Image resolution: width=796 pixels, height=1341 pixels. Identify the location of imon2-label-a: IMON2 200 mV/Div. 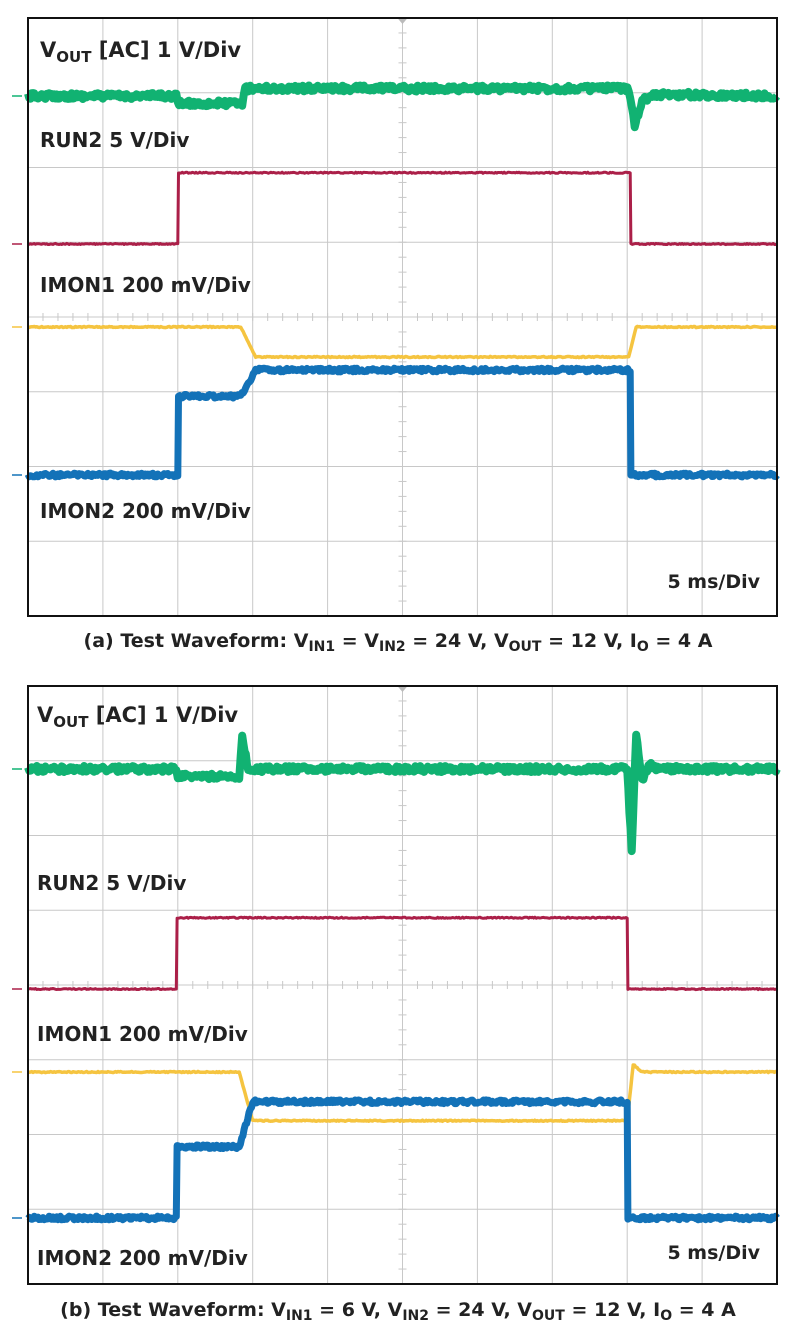
(145, 511).